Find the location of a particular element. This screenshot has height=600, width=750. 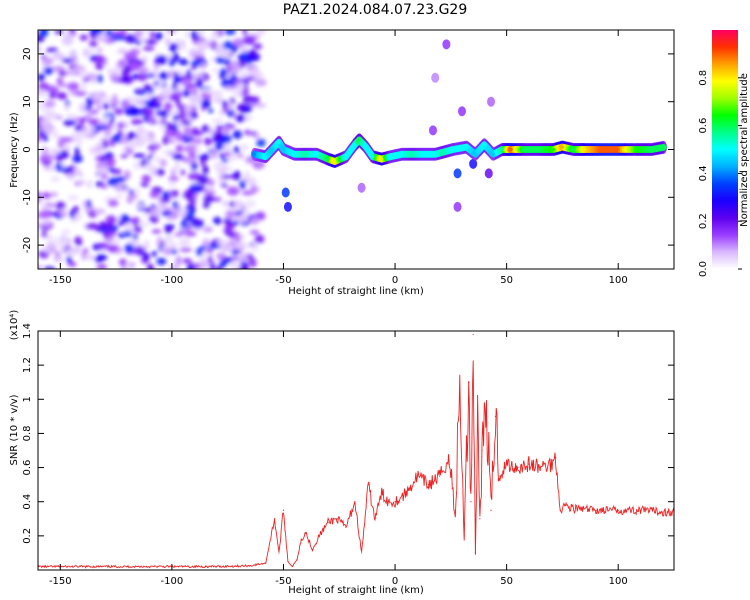

colorbar-tick-label: 0.8 is located at coordinates (703, 78).